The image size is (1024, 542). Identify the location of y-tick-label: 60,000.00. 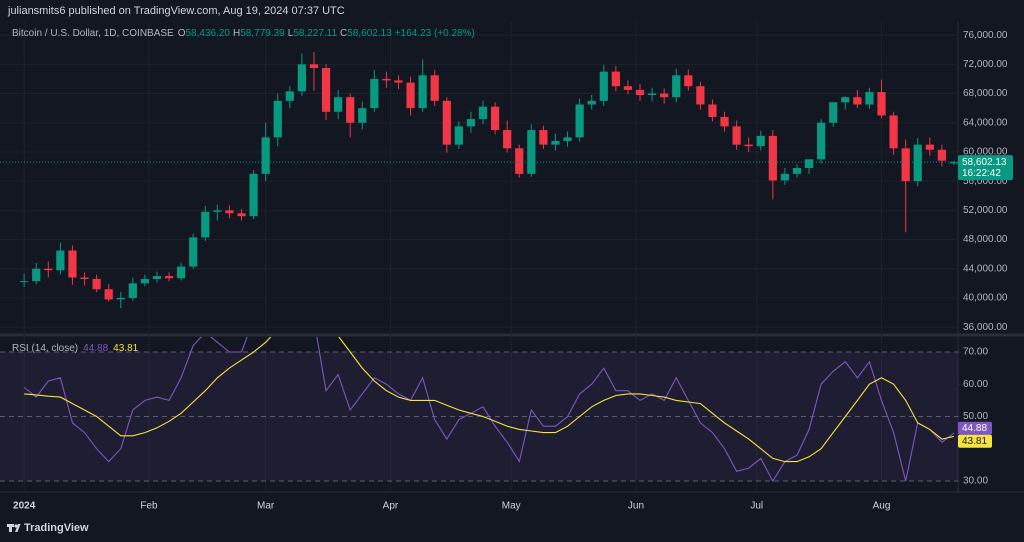
(985, 152).